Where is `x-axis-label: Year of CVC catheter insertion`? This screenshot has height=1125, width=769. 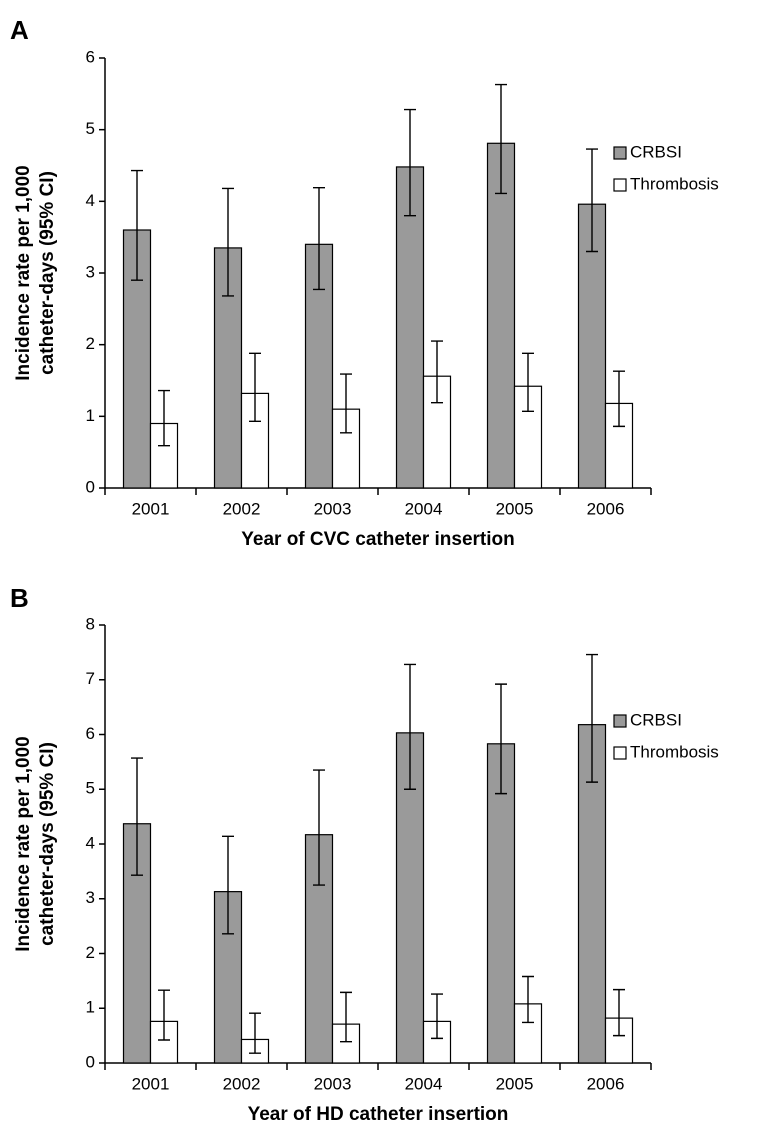 x-axis-label: Year of CVC catheter insertion is located at coordinates (377, 539).